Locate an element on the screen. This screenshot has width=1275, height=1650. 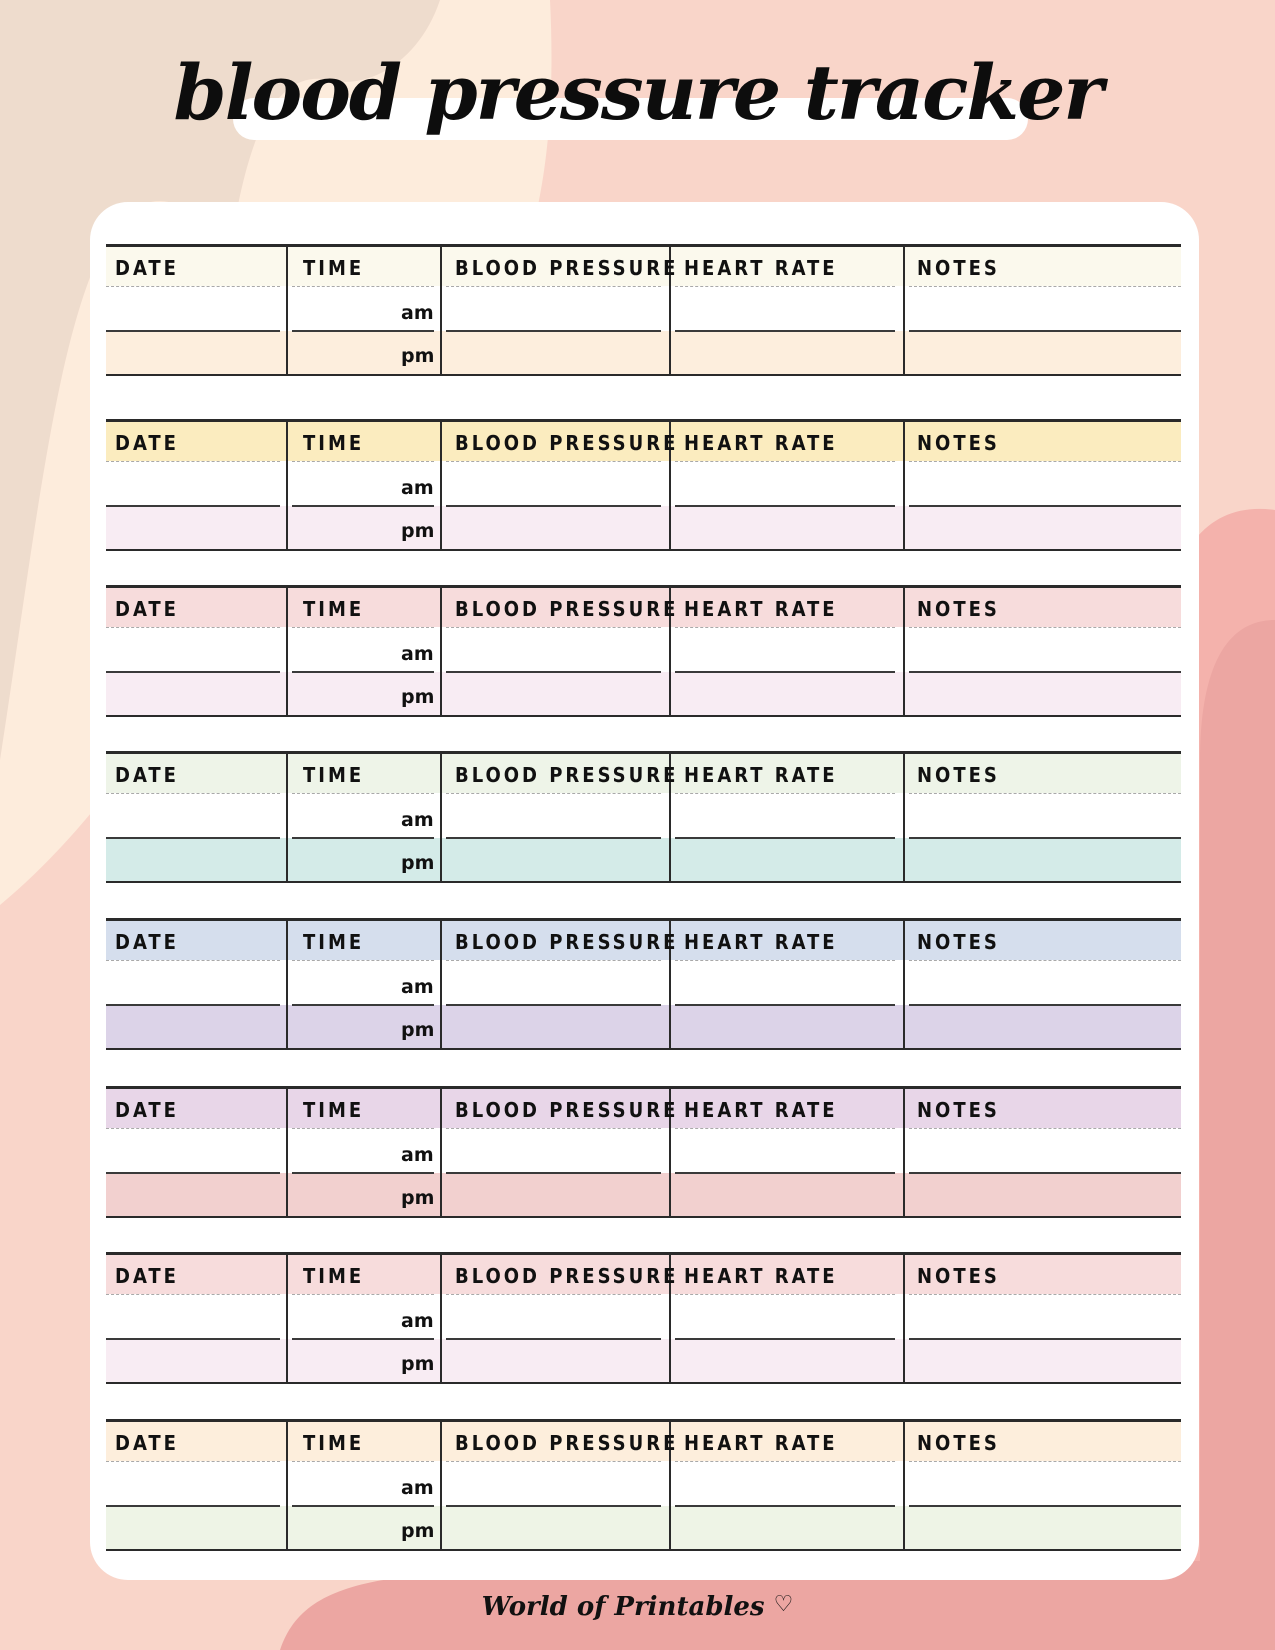
footer-brand: World of Printables ♡ is located at coordinates (637, 1607).